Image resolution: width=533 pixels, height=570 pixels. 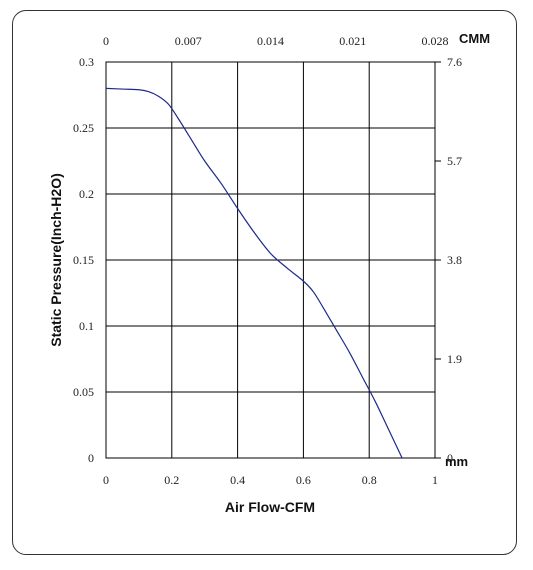 I want to click on x-tick-label: 0.2, so click(x=171, y=480).